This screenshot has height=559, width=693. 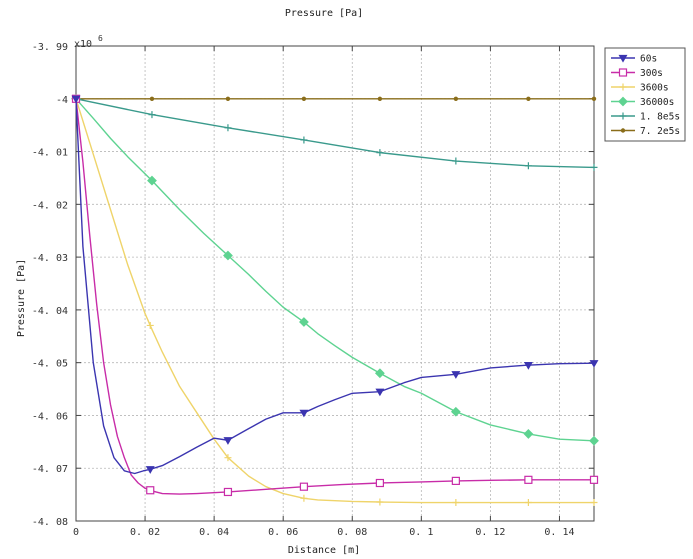 What do you see at coordinates (50, 522) in the screenshot?
I see `y-tick-label: -4. 08` at bounding box center [50, 522].